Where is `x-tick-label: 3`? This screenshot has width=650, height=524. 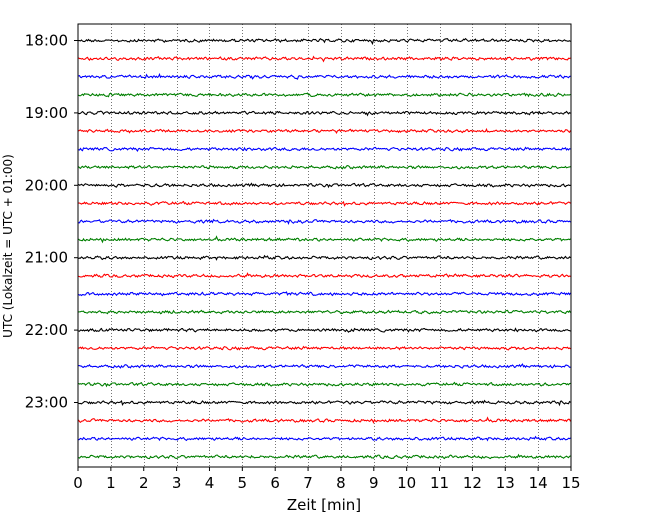
x-tick-label: 3 is located at coordinates (177, 483).